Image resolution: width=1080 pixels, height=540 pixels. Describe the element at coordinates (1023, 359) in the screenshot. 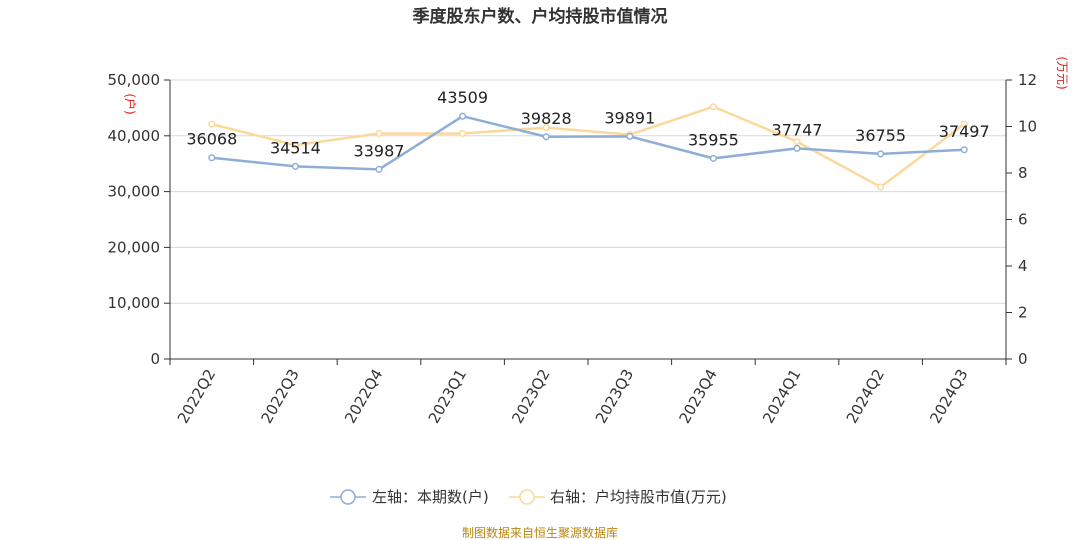

I see `right-tick-label: 0` at that location.